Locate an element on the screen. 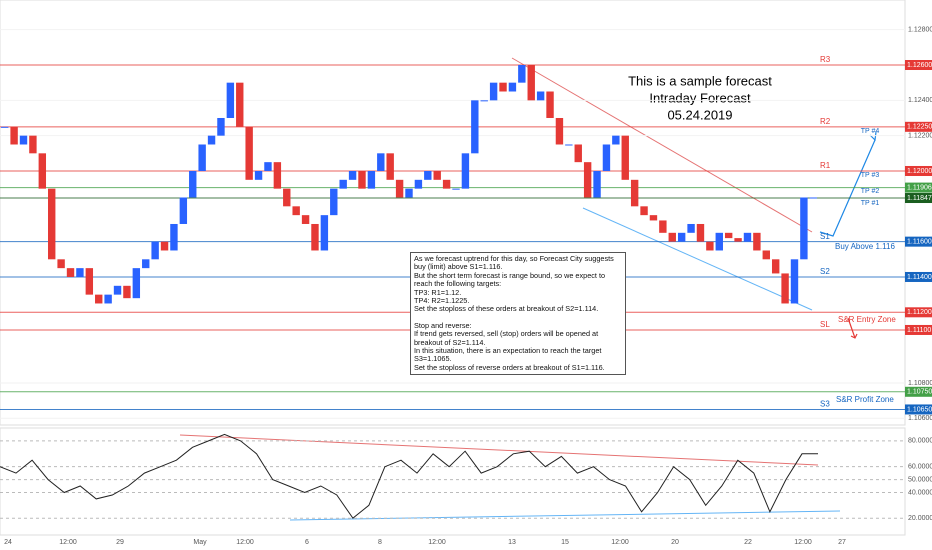 This screenshot has height=550, width=932. rsi-tick-label: 40.0000 is located at coordinates (920, 492).